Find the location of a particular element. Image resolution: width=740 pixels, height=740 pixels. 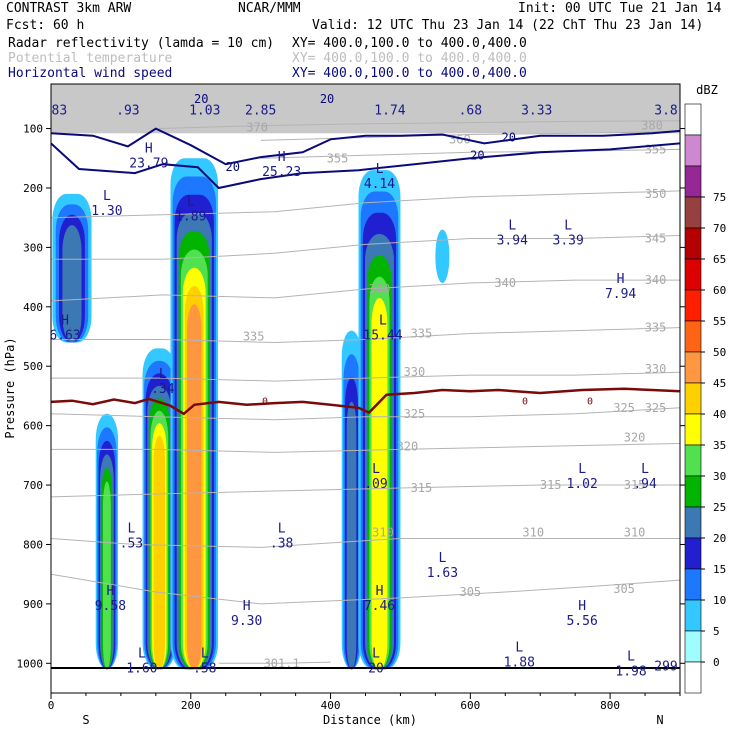

theta-label: 380 is located at coordinates (652, 126).